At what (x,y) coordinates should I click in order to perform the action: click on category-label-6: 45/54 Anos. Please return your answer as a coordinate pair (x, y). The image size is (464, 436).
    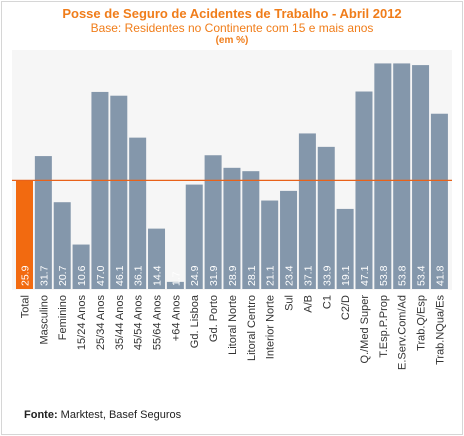
    Looking at the image, I should click on (139, 323).